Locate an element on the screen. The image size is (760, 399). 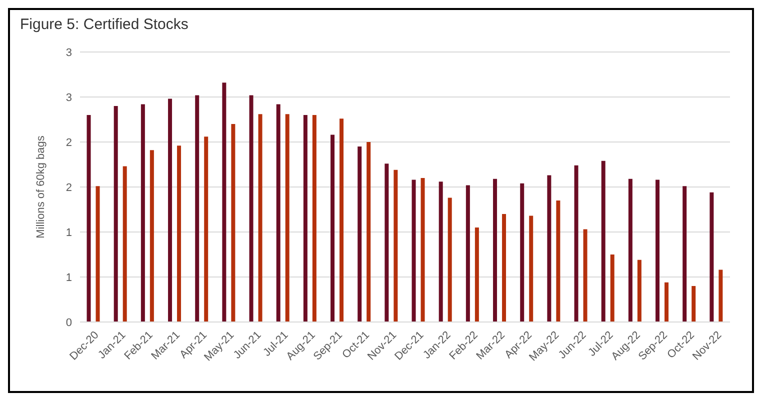
chart-title: Figure 5: Certified Stocks is located at coordinates (104, 25).